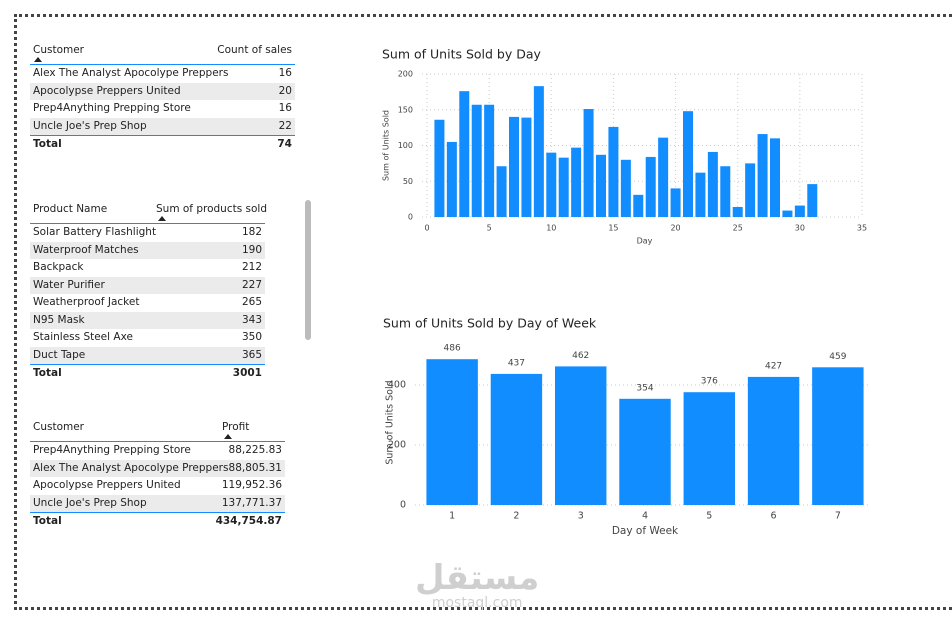  I want to click on cell: 16, so click(285, 73).